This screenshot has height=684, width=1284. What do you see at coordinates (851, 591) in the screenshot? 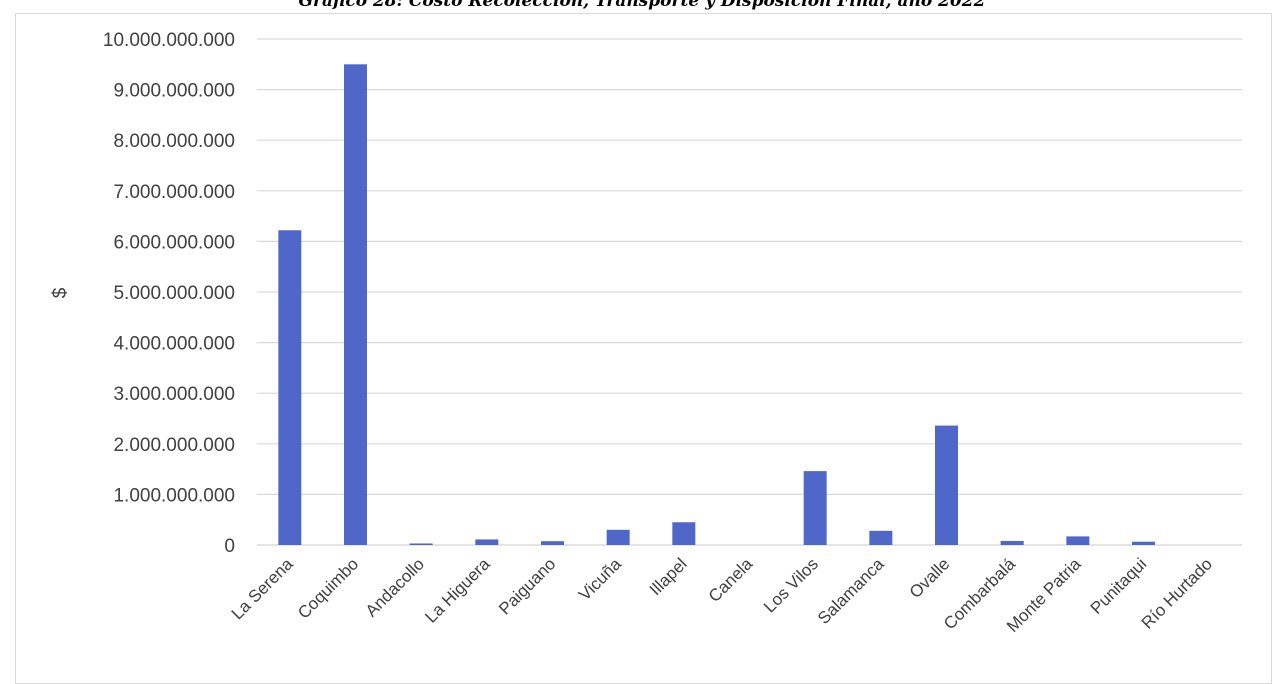
I see `x-tick-label: Salamanca` at bounding box center [851, 591].